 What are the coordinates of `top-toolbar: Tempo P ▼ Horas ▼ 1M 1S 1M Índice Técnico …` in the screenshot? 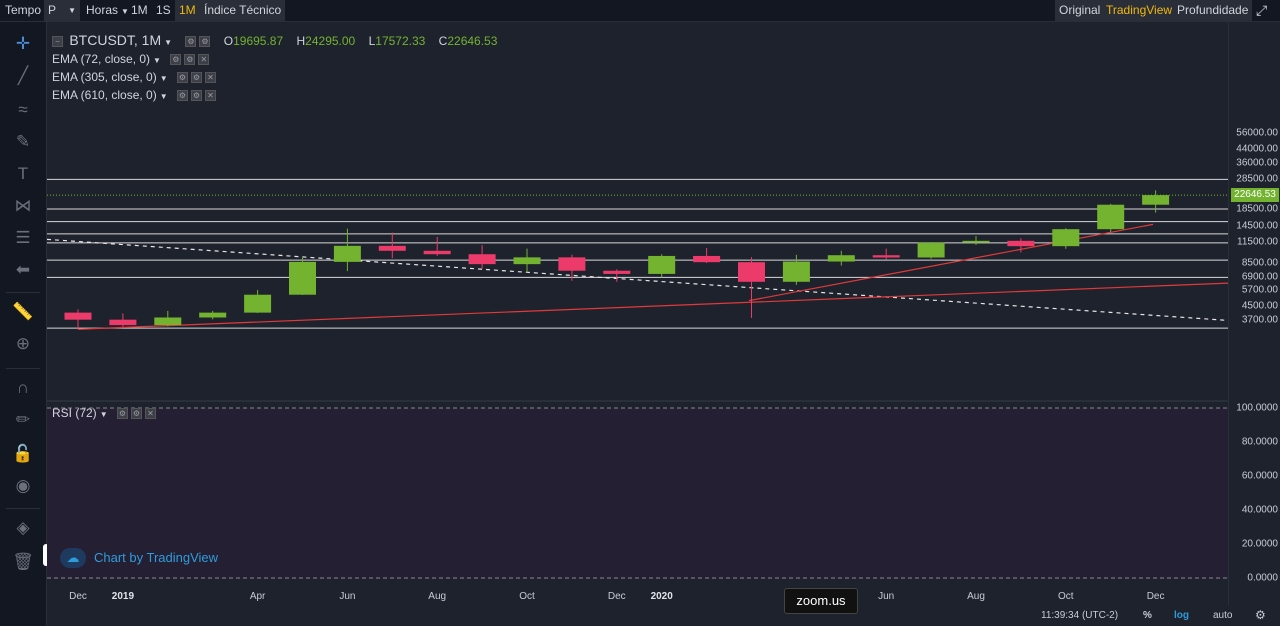 It's located at (640, 11).